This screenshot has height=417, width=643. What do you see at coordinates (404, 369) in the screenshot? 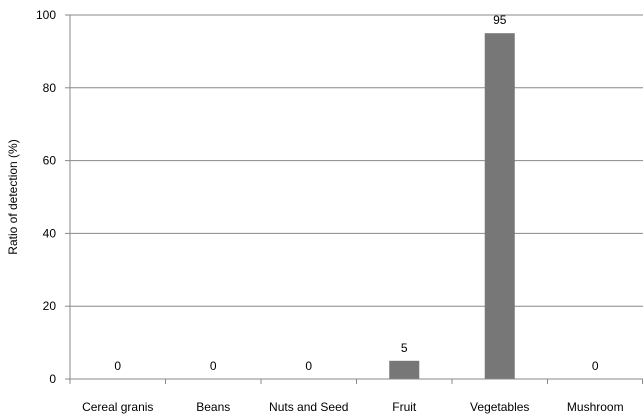
I see `bar-fruit` at bounding box center [404, 369].